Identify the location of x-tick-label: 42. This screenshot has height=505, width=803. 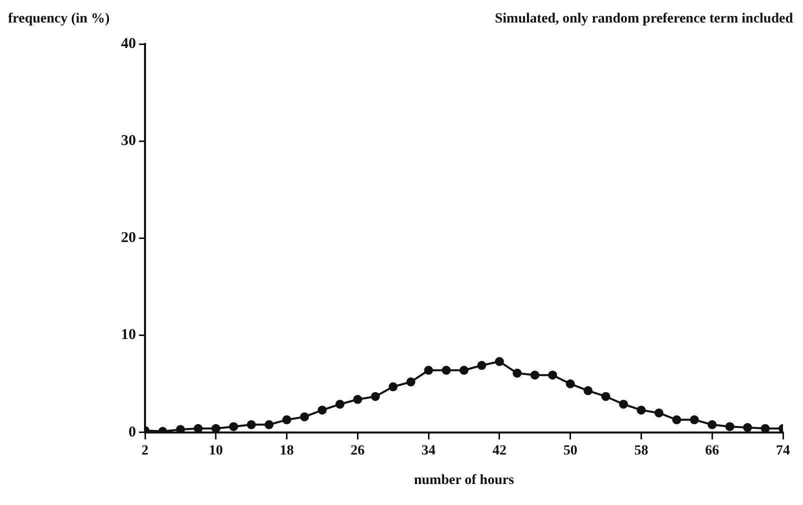
(499, 450).